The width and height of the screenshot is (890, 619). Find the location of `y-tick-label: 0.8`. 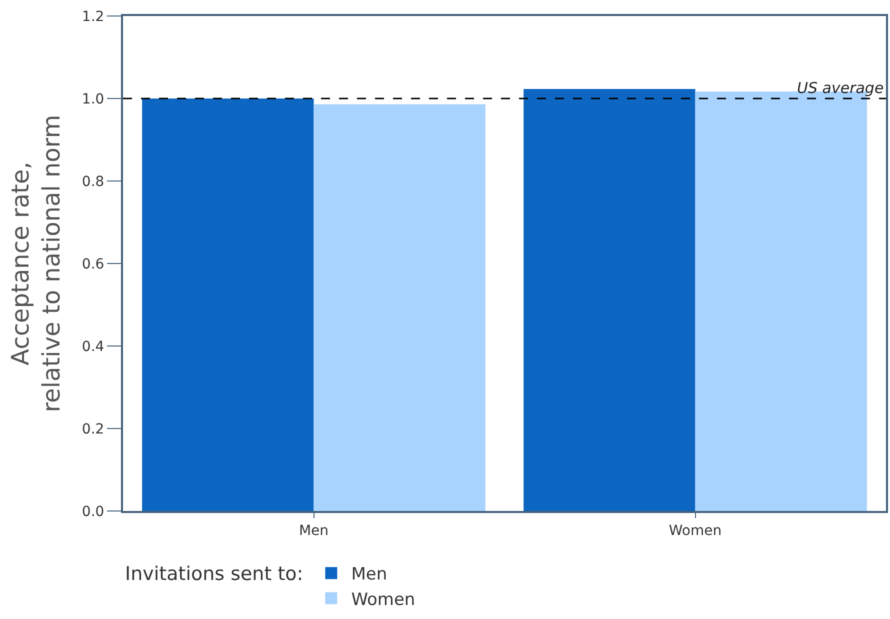

y-tick-label: 0.8 is located at coordinates (93, 182).